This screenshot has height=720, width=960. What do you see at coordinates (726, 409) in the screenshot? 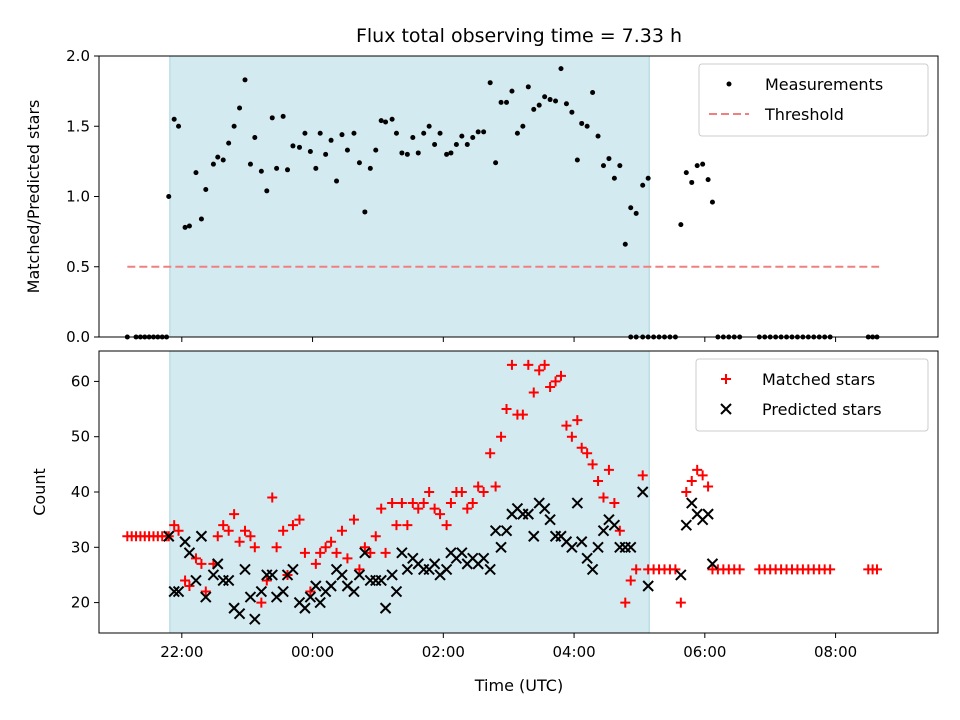
I see `legend-swatch` at bounding box center [726, 409].